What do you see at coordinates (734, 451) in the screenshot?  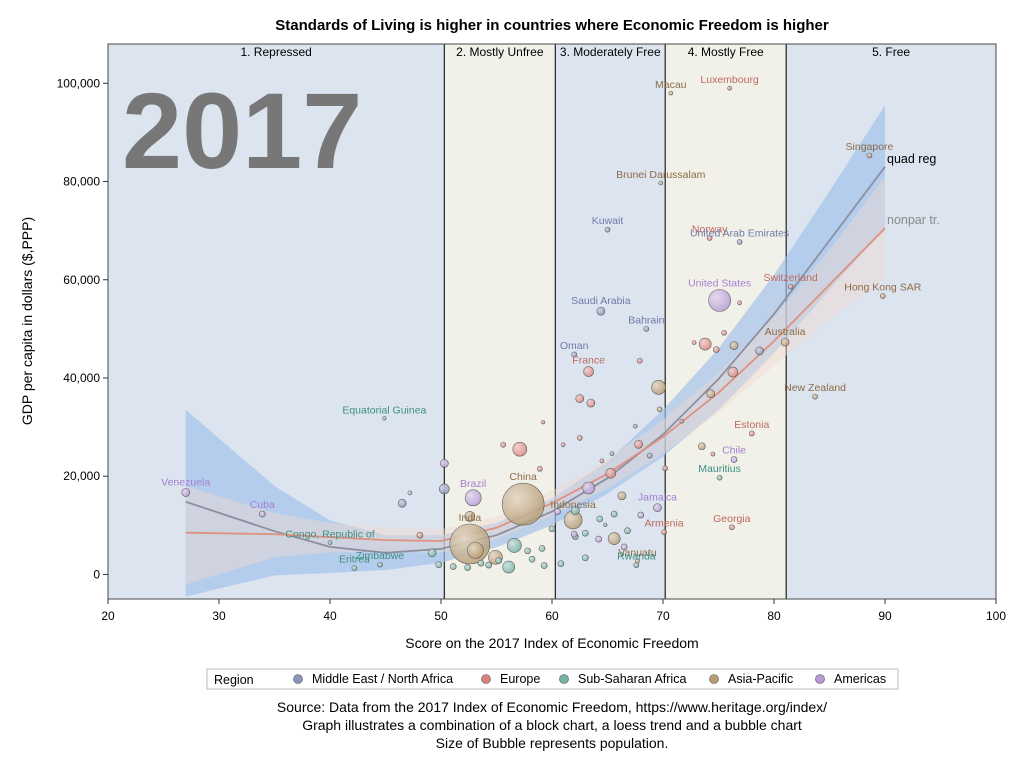 I see `country-label-16: Chile` at bounding box center [734, 451].